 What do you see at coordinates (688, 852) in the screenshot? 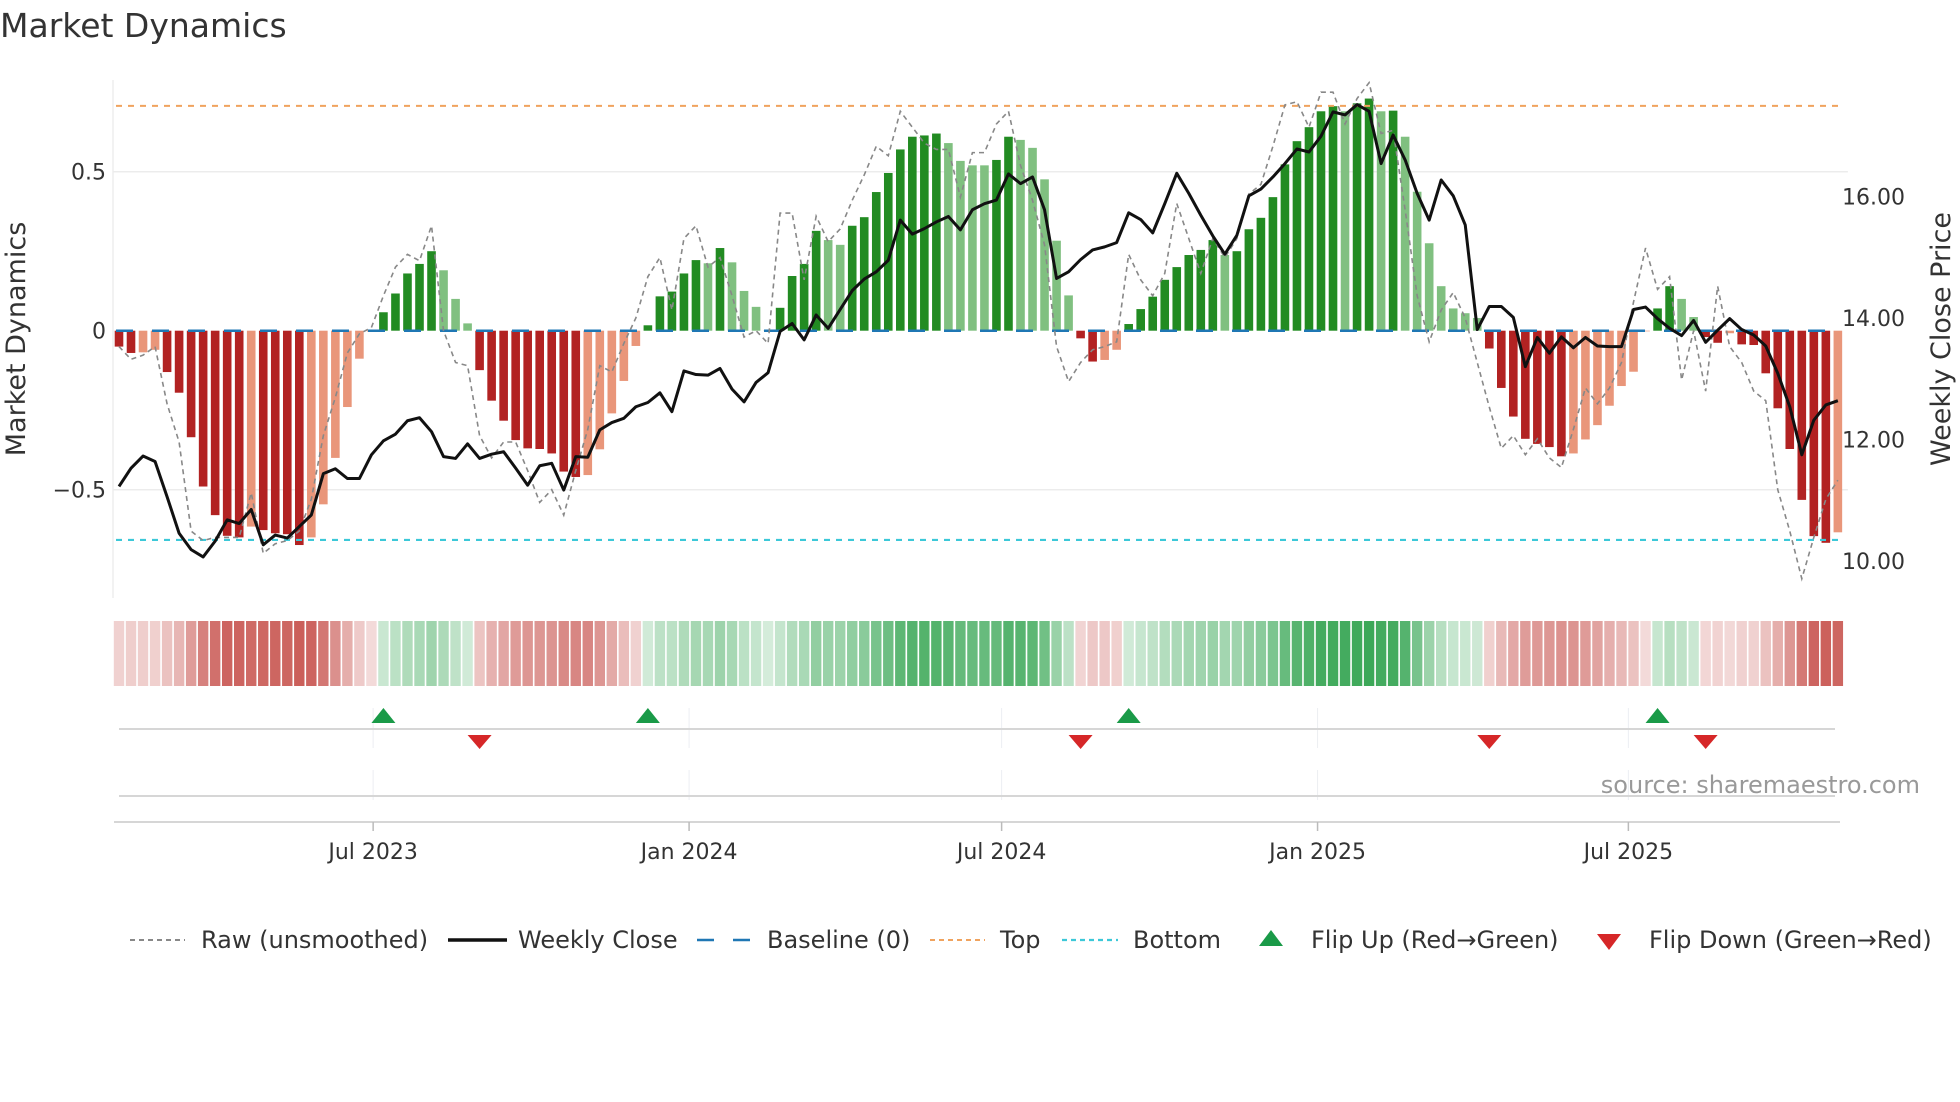
I see `x-tick-label: Jan 2024` at bounding box center [688, 852].